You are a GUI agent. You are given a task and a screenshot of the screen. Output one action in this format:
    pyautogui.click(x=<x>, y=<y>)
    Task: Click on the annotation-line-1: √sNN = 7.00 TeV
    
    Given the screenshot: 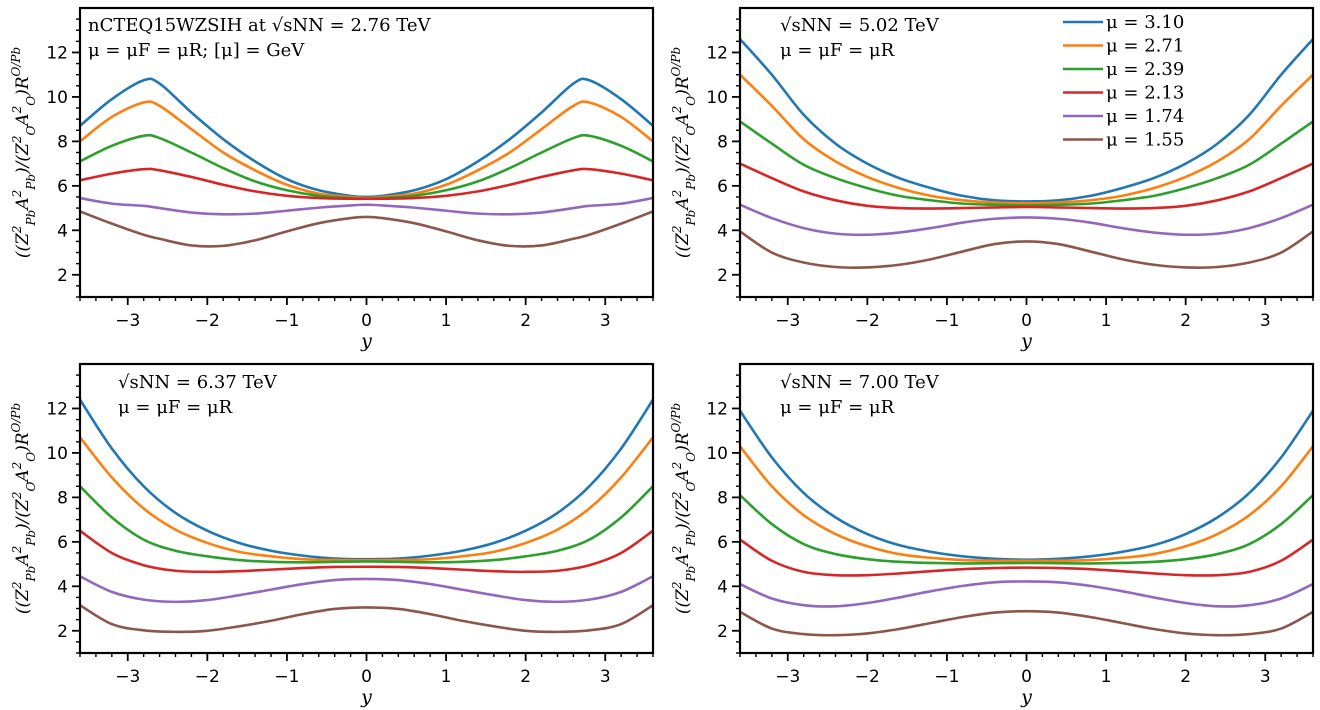 What is the action you would take?
    pyautogui.click(x=860, y=382)
    